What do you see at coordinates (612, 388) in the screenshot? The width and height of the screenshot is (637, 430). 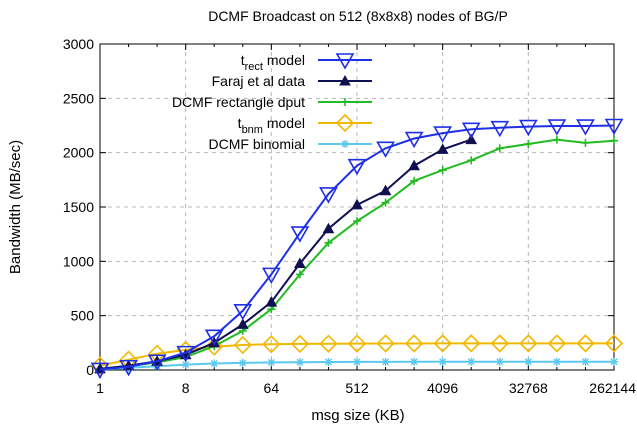 I see `x-tick-label: 262144` at bounding box center [612, 388].